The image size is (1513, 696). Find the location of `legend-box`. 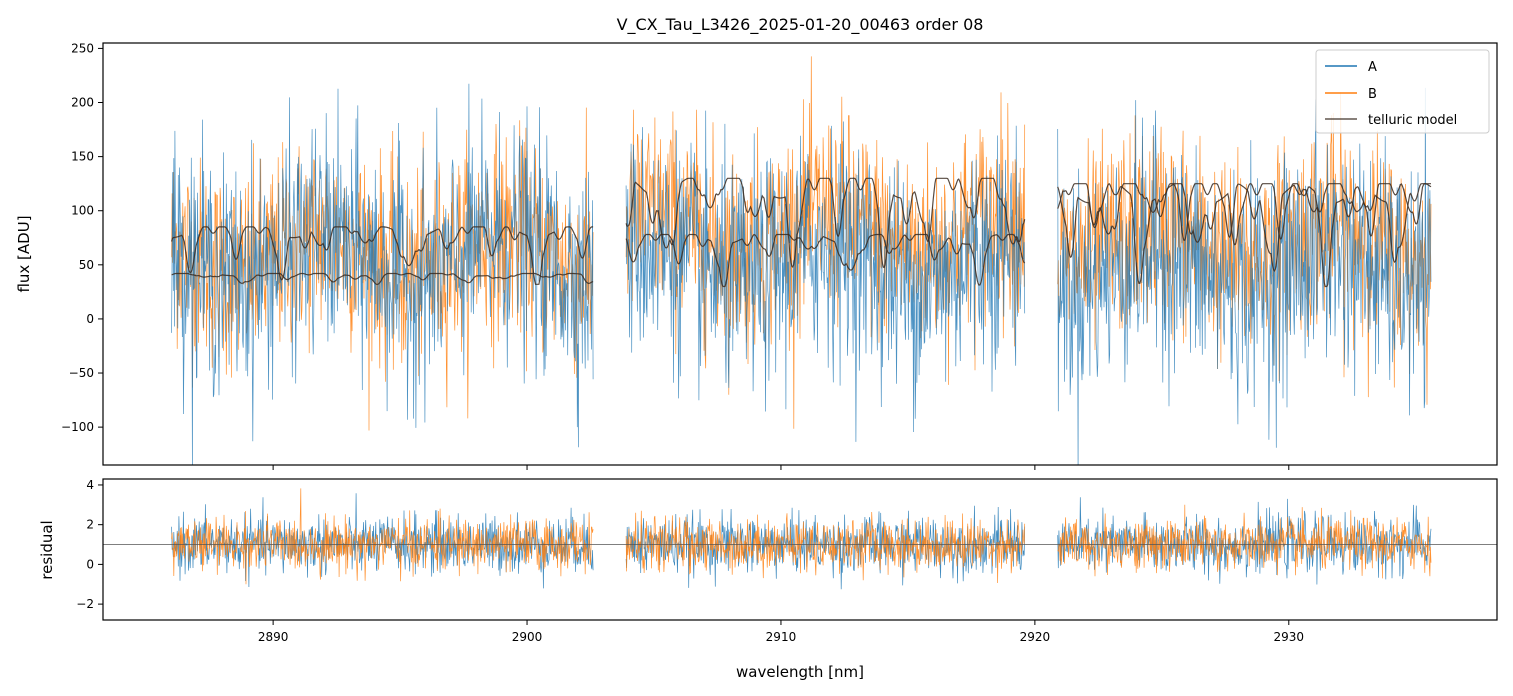

legend-box is located at coordinates (1402, 91).